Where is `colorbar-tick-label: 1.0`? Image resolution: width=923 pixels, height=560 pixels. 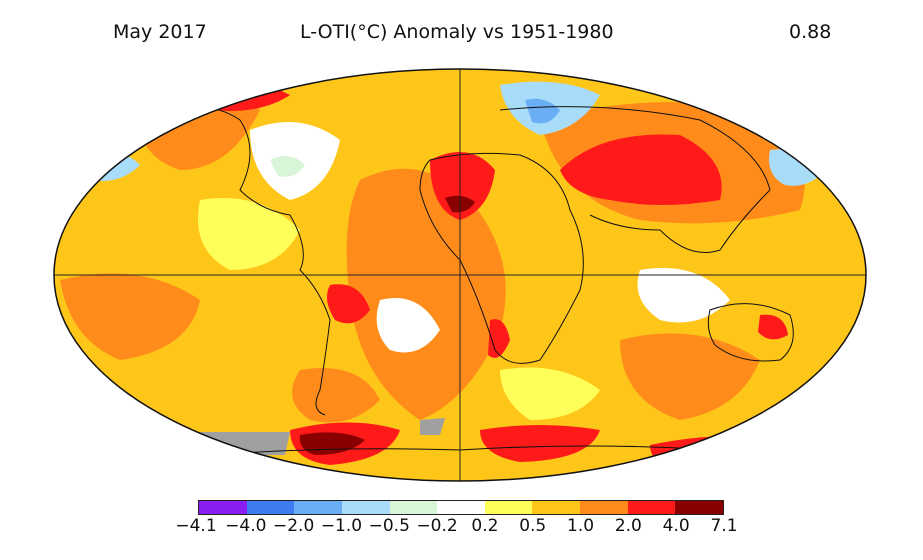
colorbar-tick-label: 1.0 is located at coordinates (581, 526).